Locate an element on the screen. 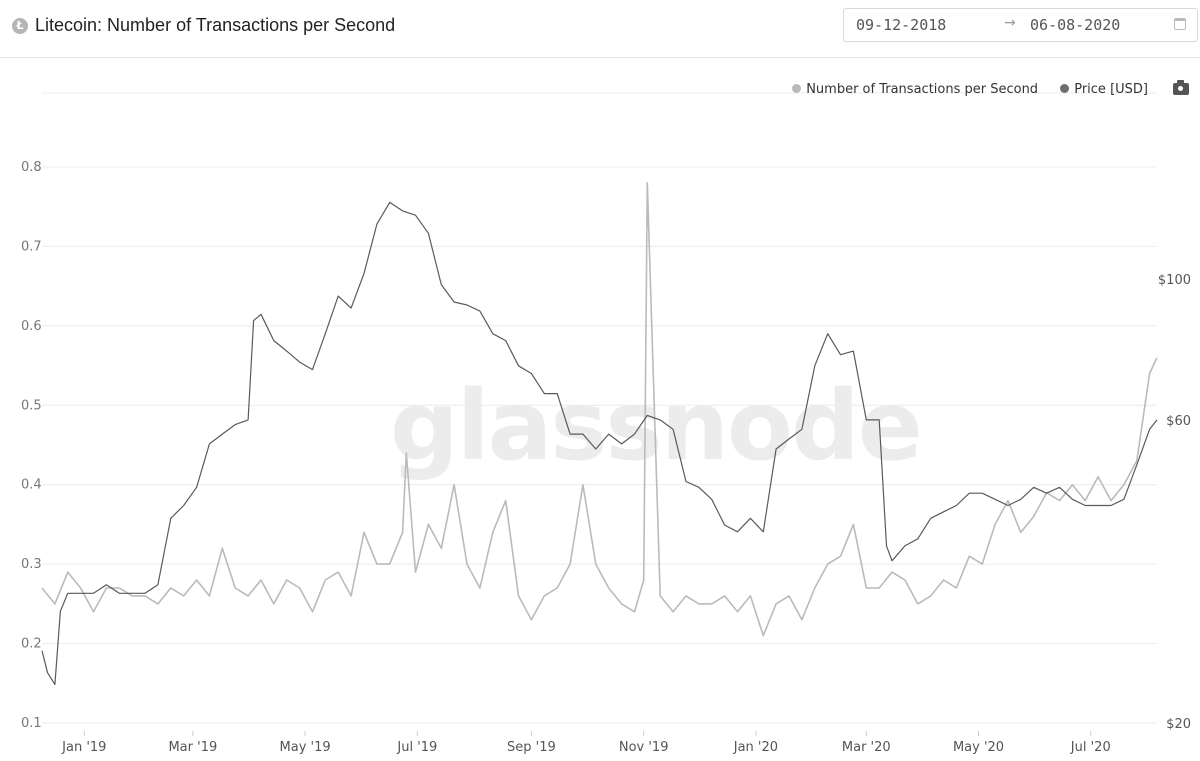  x-tick-label: May '20 is located at coordinates (978, 747).